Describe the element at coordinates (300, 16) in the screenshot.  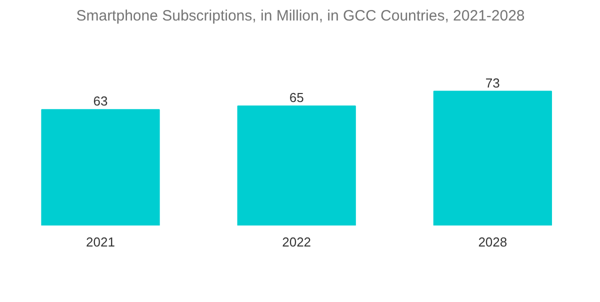
I see `chart-title: Smartphone Subscriptions, in Million, in GCC Countries, 2021-2028` at that location.